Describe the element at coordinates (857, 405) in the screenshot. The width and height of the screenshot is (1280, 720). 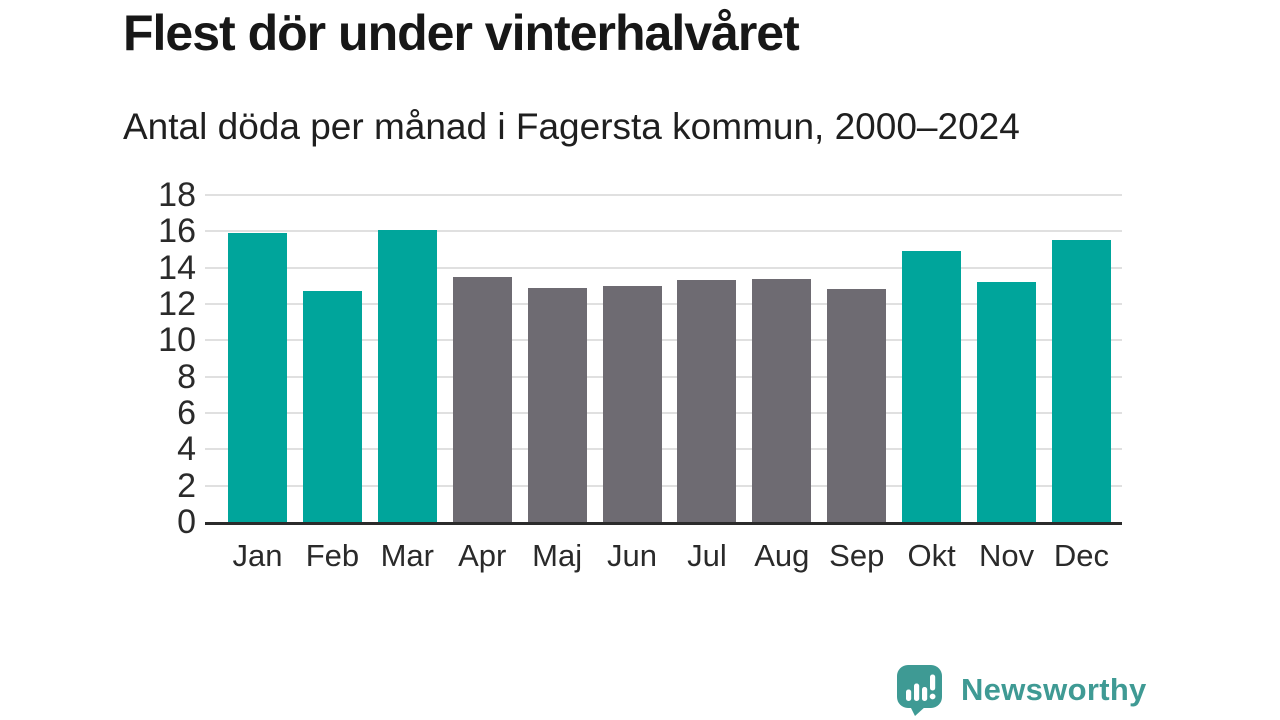
I see `bar-sep` at that location.